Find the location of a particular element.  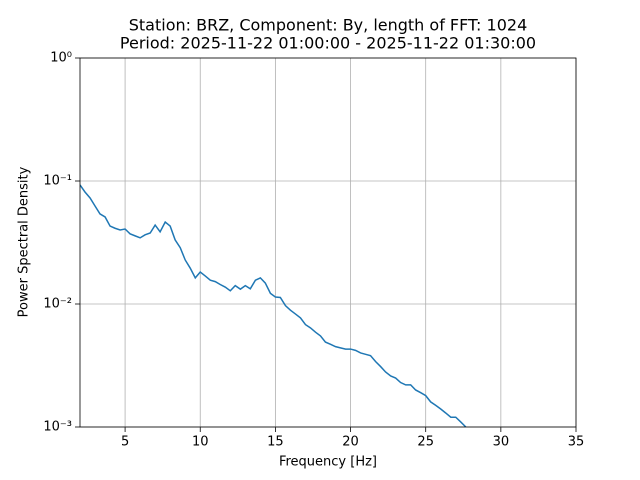

x-axis-label: Frequency [Hz] is located at coordinates (328, 462).